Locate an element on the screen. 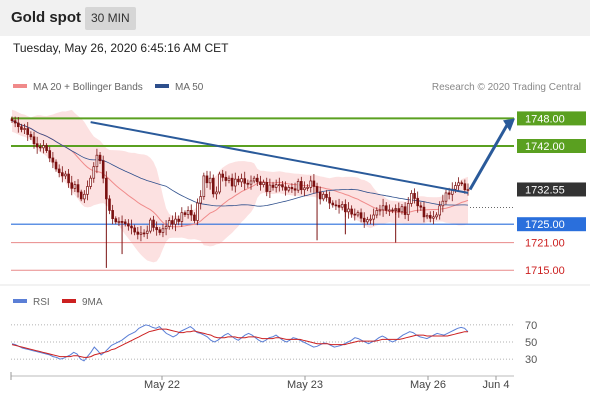 Image resolution: width=590 pixels, height=400 pixels. chart-header: Gold spot 30 MIN is located at coordinates (295, 18).